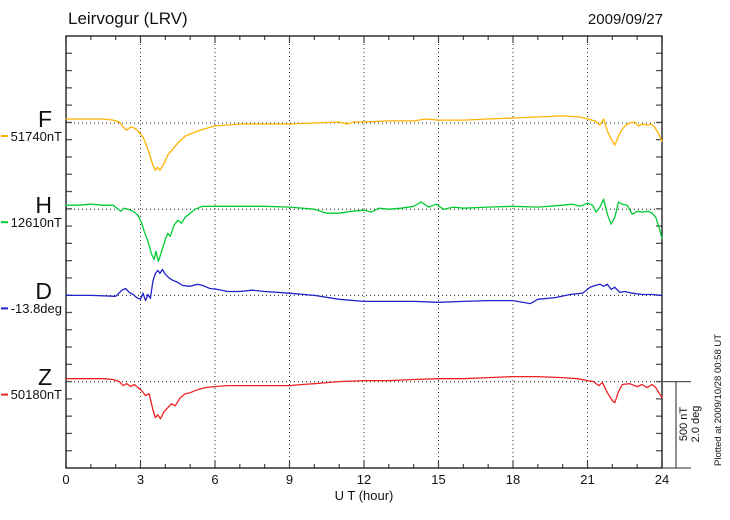 The width and height of the screenshot is (730, 520). What do you see at coordinates (662, 479) in the screenshot?
I see `x-tick-label-24: 24` at bounding box center [662, 479].